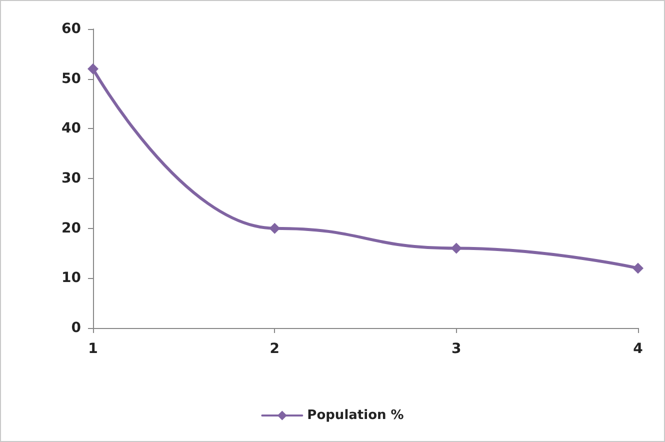  I want to click on x-tick-label: 2, so click(275, 349).